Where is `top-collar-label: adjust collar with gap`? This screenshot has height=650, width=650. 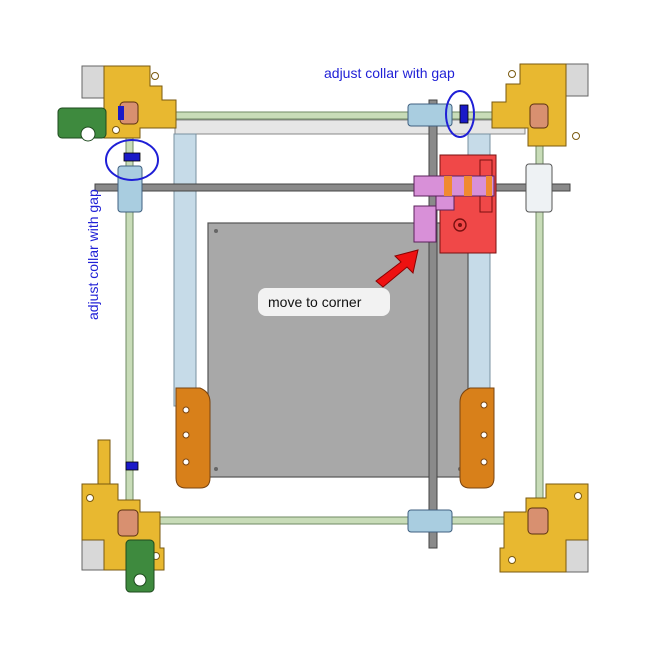
top-collar-label: adjust collar with gap is located at coordinates (389, 73).